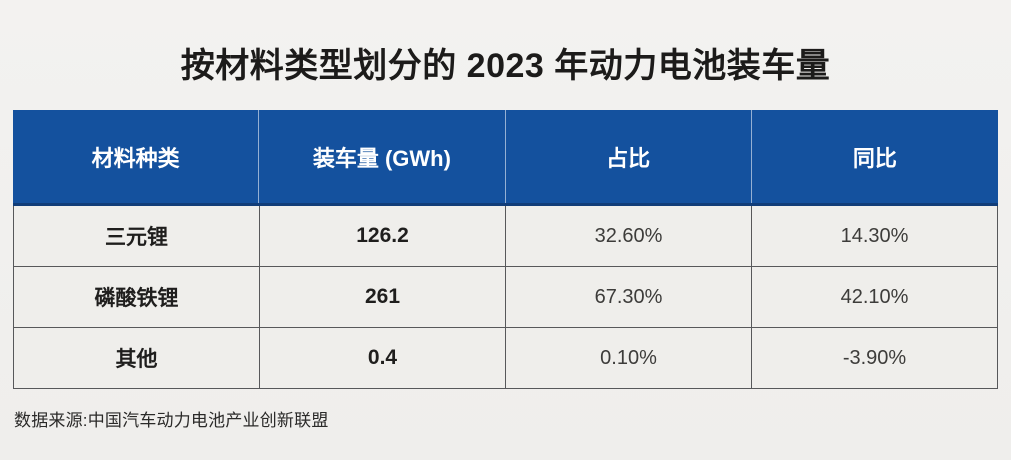  I want to click on cell-volume: 0.4, so click(383, 358).